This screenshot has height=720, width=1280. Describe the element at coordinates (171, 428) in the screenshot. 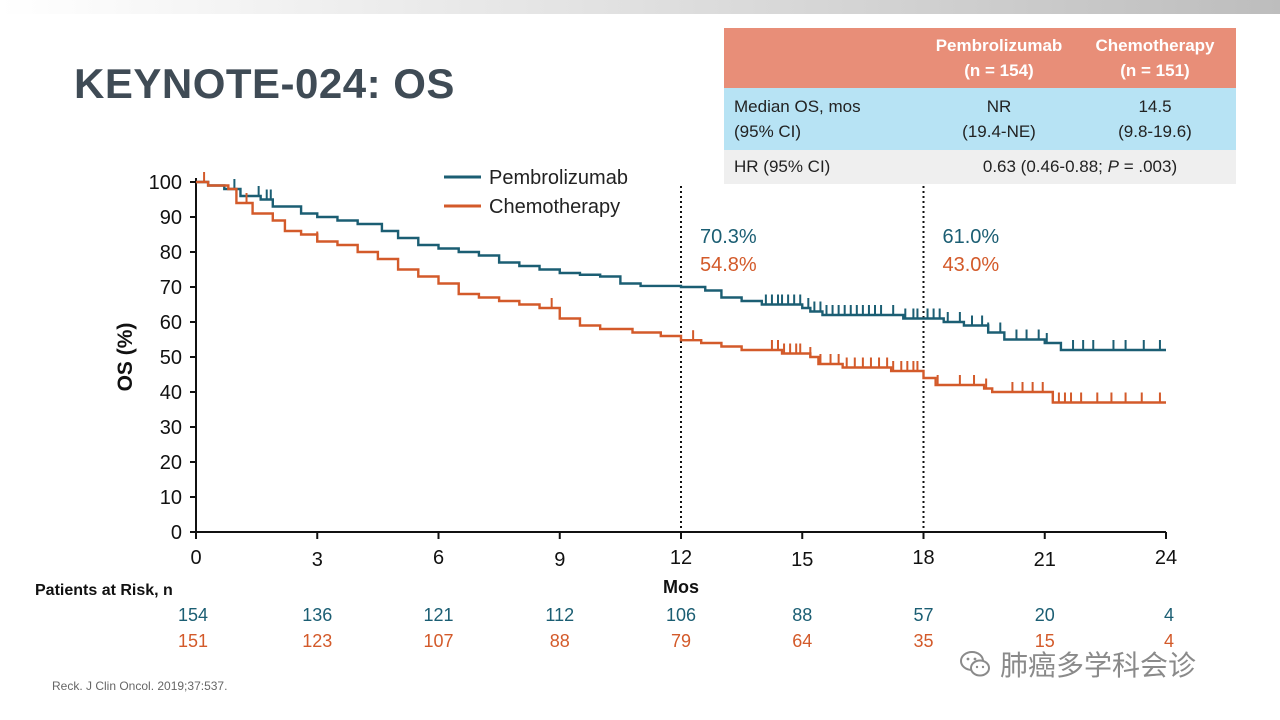

I see `y-tick-label: 30` at that location.